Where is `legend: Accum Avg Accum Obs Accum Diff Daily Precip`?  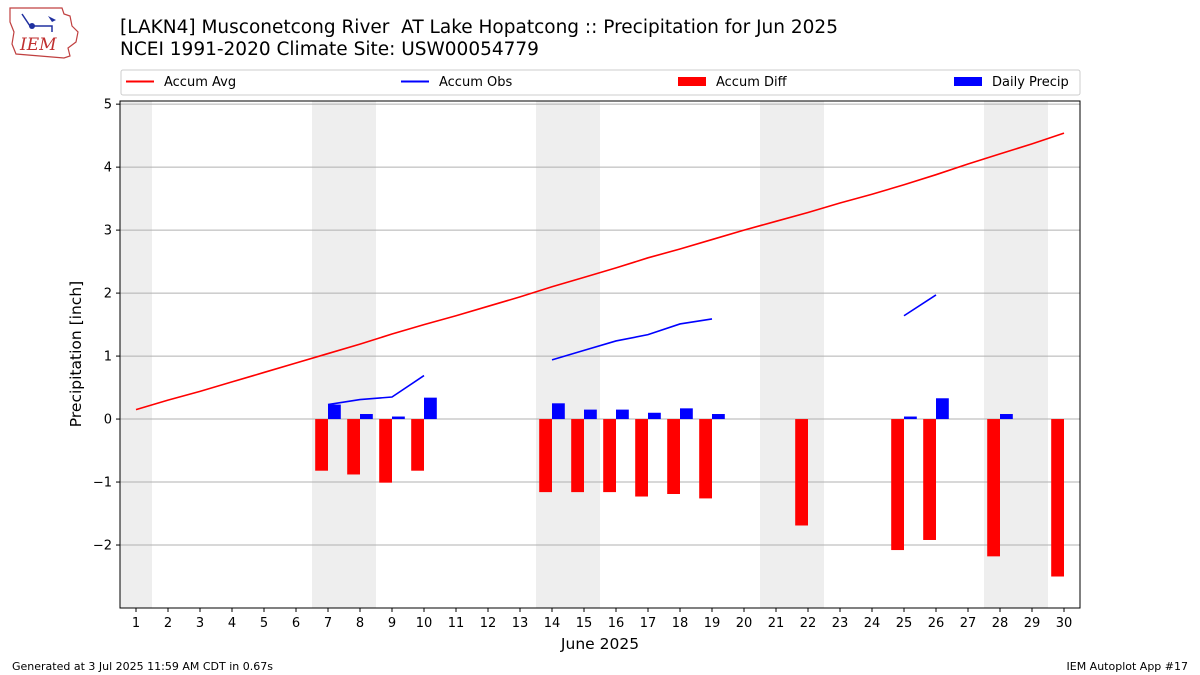
legend: Accum Avg Accum Obs Accum Diff Daily Precip is located at coordinates (600, 82).